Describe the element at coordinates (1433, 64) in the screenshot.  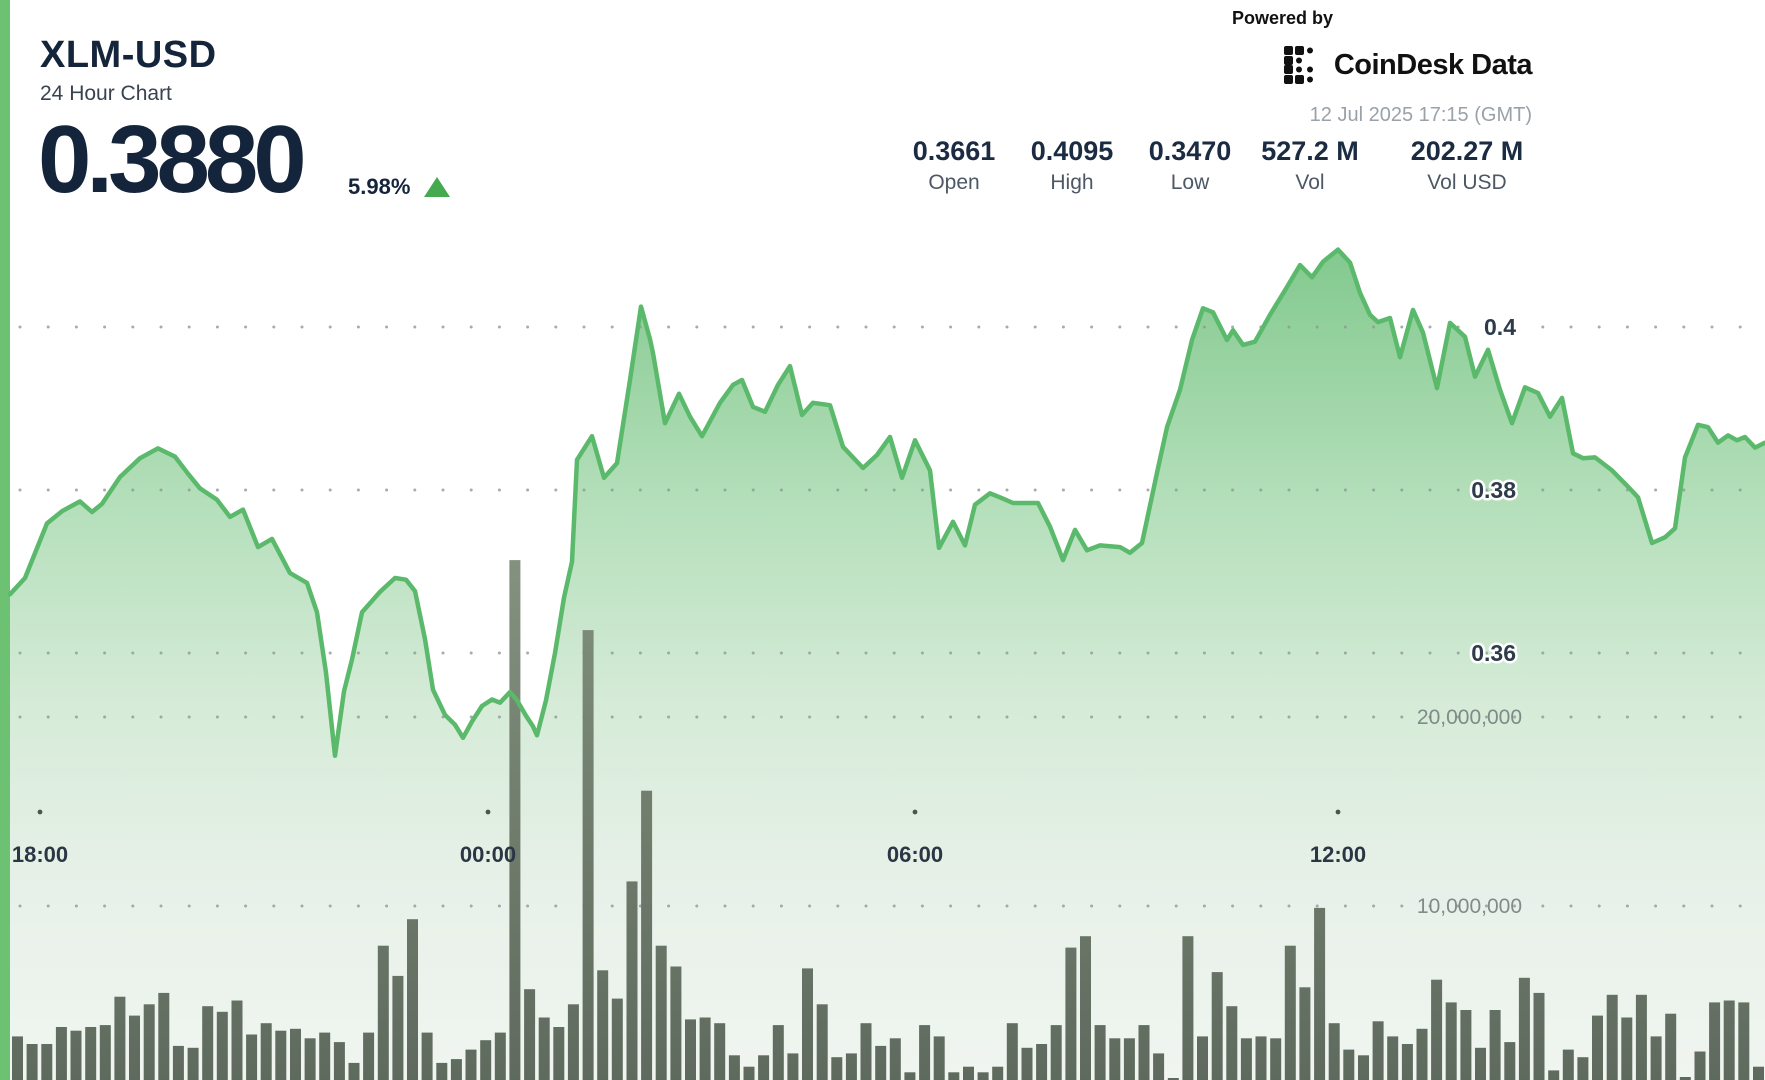
I see `brand-name: CoinDesk Data` at that location.